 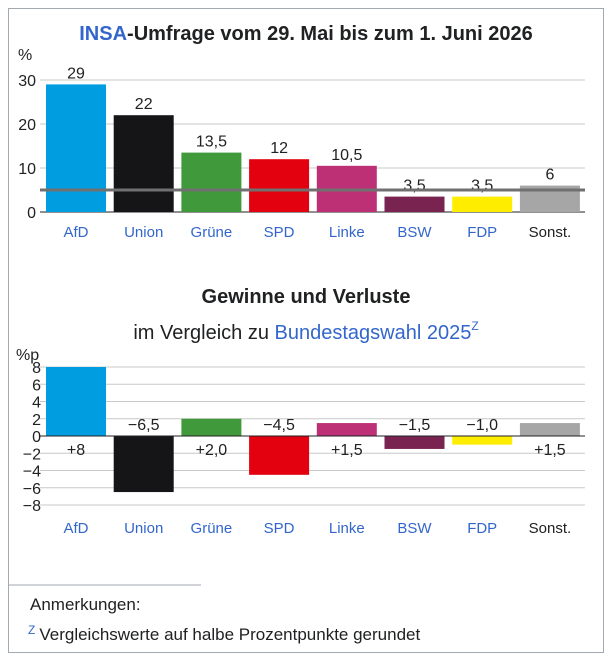 I want to click on bar-afd, so click(x=76, y=148).